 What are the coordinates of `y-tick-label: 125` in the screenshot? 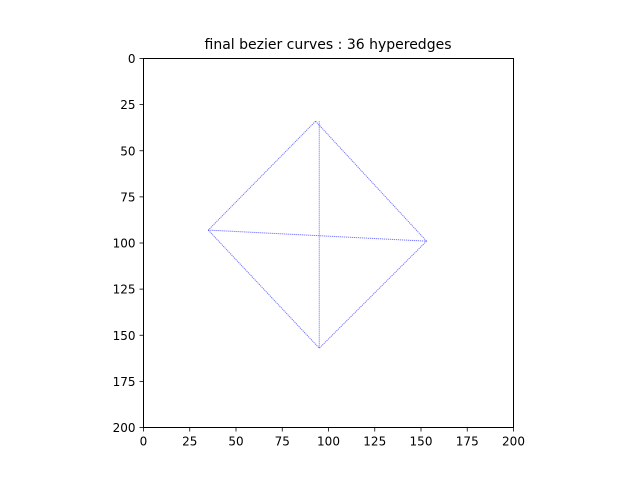 It's located at (124, 290).